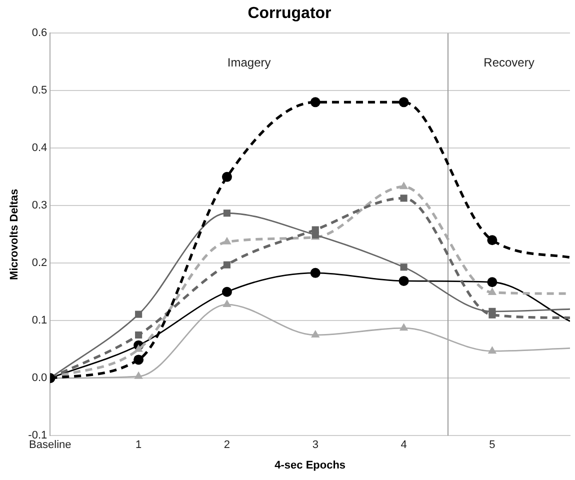  Describe the element at coordinates (227, 445) in the screenshot. I see `x-tick-label: 2` at that location.